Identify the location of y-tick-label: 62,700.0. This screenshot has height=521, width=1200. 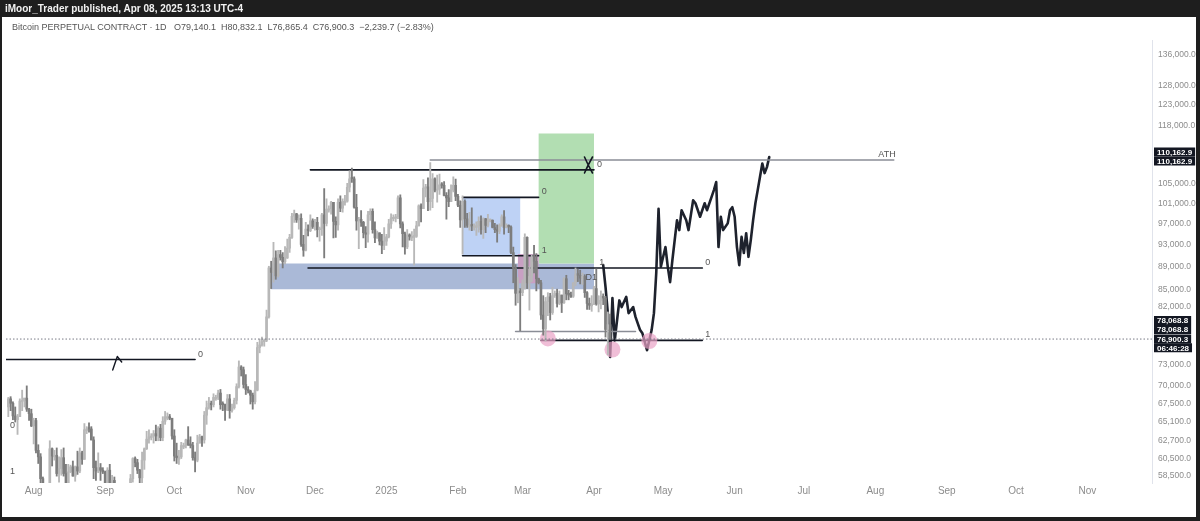
(1175, 440).